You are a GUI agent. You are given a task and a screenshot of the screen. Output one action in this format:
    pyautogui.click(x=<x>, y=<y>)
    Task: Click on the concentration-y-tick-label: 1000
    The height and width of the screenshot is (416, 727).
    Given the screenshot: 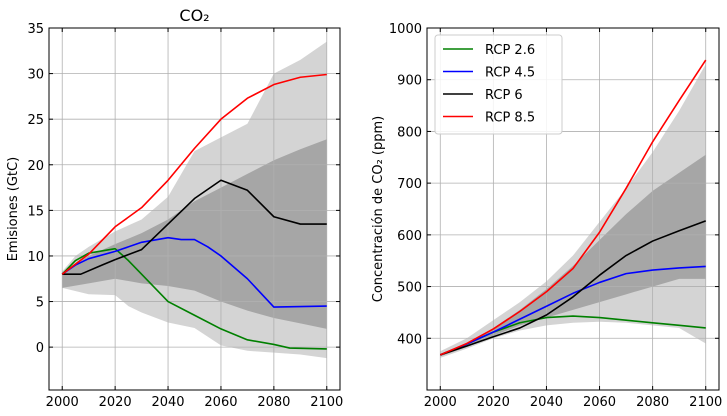 What is the action you would take?
    pyautogui.click(x=405, y=29)
    